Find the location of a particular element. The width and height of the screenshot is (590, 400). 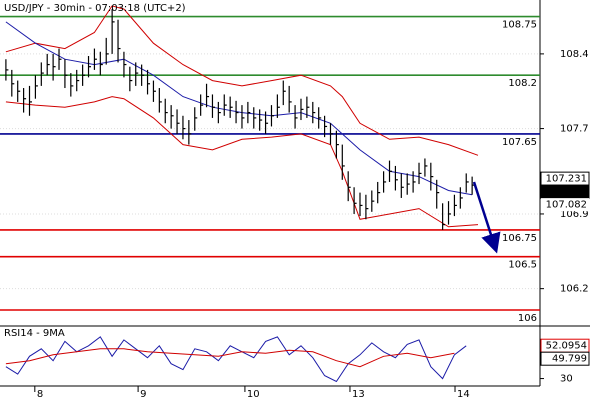

price-label: 49.799 is located at coordinates (565, 358).